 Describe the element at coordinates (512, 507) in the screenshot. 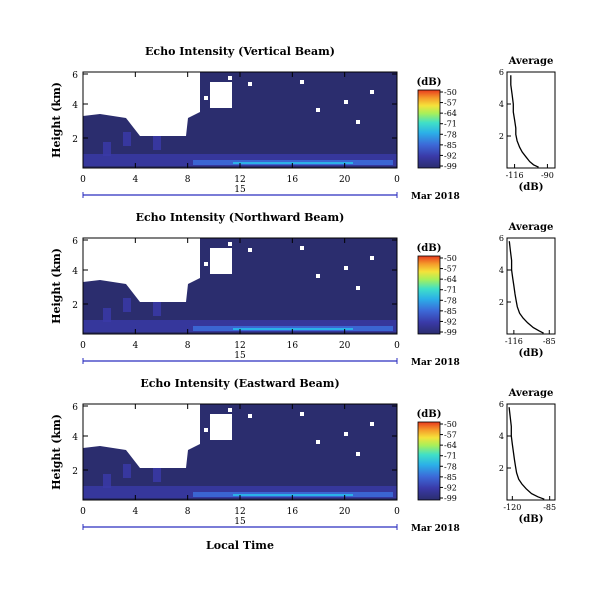

I see `average-x-tick-label: -120` at that location.